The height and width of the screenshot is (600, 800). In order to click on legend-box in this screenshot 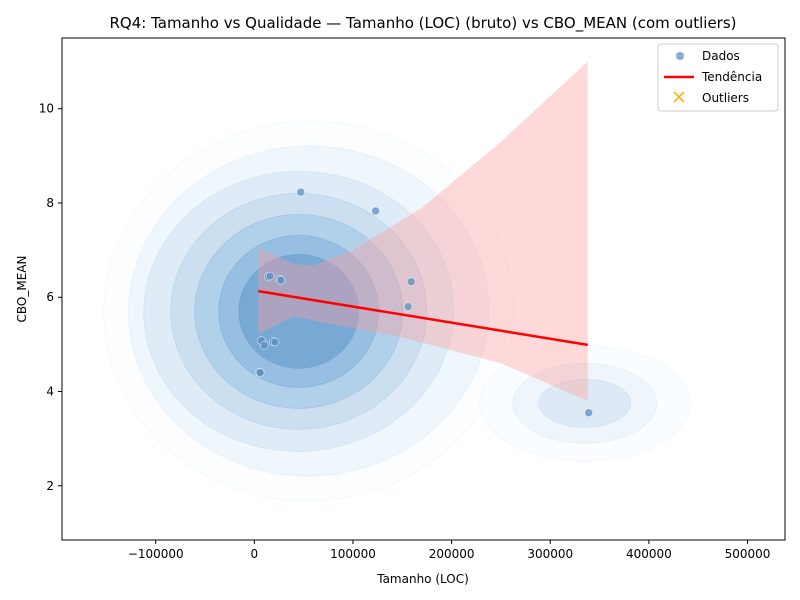, I will do `click(718, 77)`.